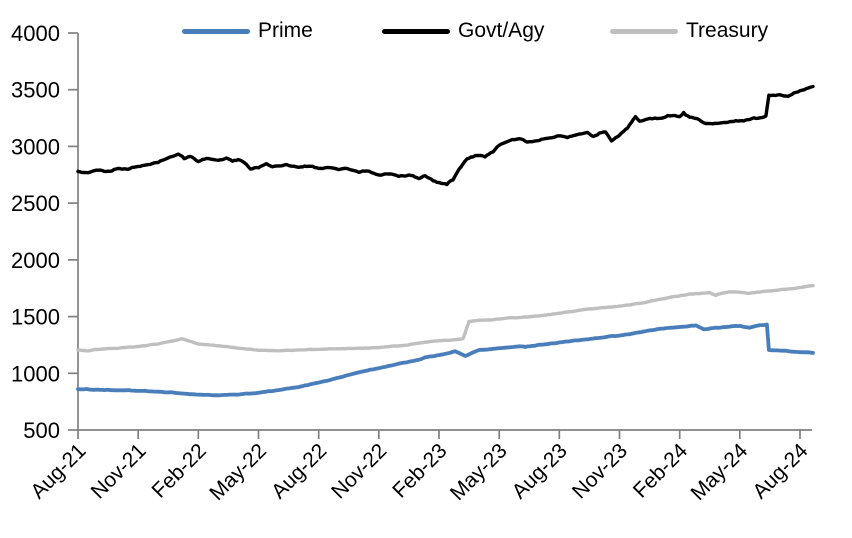 Image resolution: width=852 pixels, height=538 pixels. I want to click on x-tick-label: Feb-23, so click(419, 470).